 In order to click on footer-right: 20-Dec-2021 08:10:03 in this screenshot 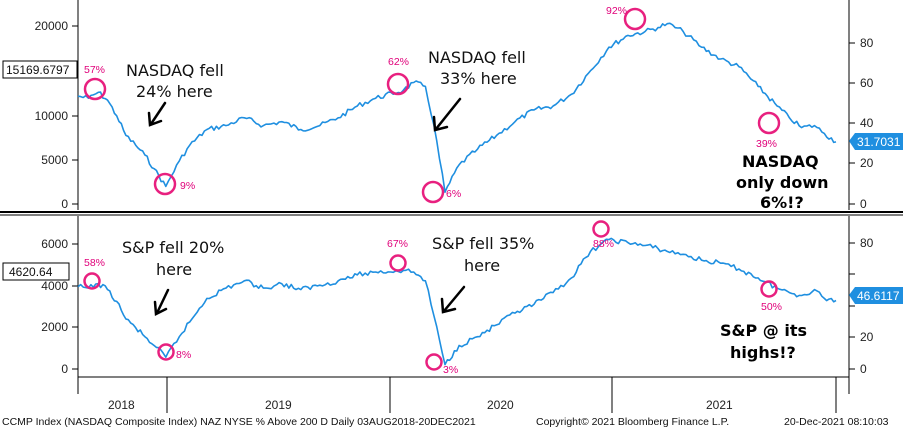, I will do `click(836, 422)`.